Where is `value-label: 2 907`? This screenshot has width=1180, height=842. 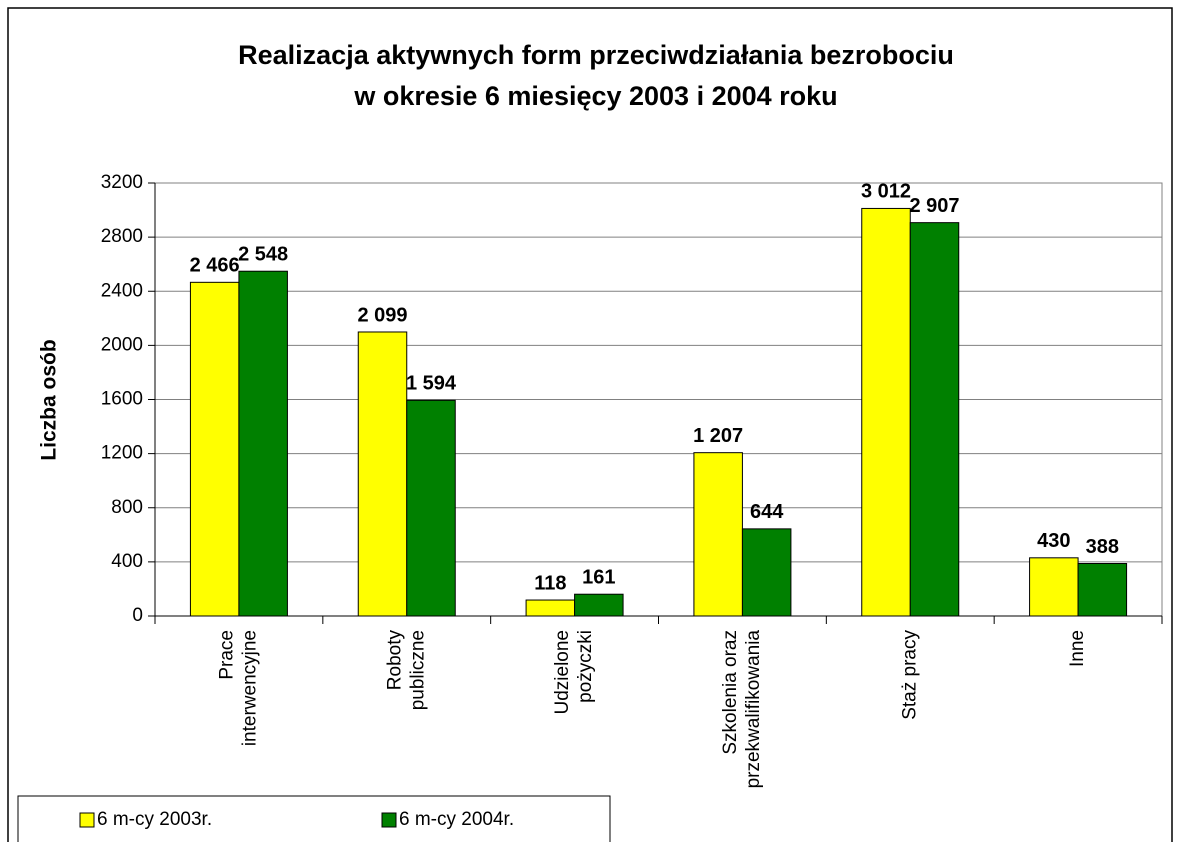 value-label: 2 907 is located at coordinates (934, 206).